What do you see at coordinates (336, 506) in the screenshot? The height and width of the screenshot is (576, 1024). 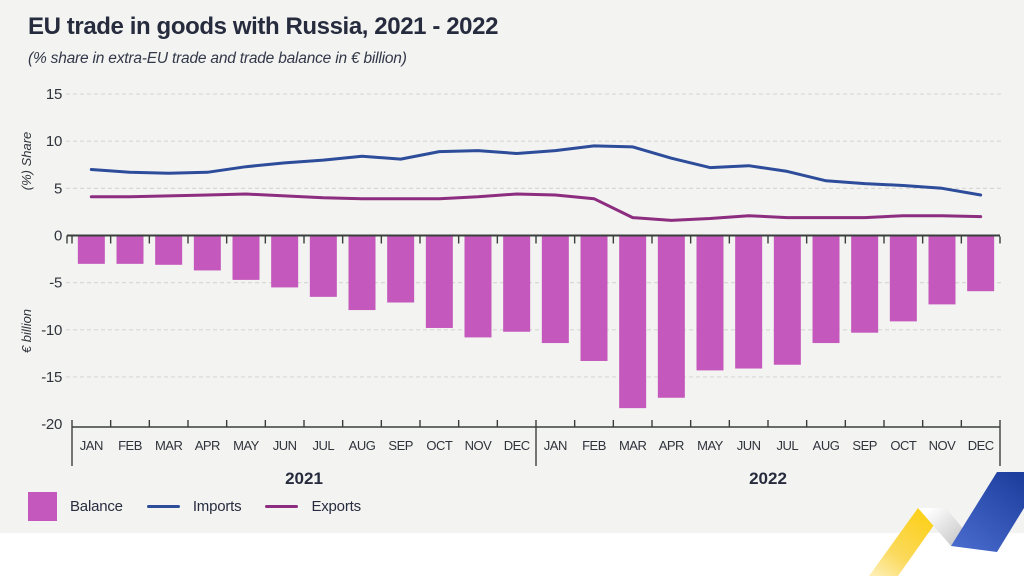 I see `legend-label-exports: Exports` at bounding box center [336, 506].